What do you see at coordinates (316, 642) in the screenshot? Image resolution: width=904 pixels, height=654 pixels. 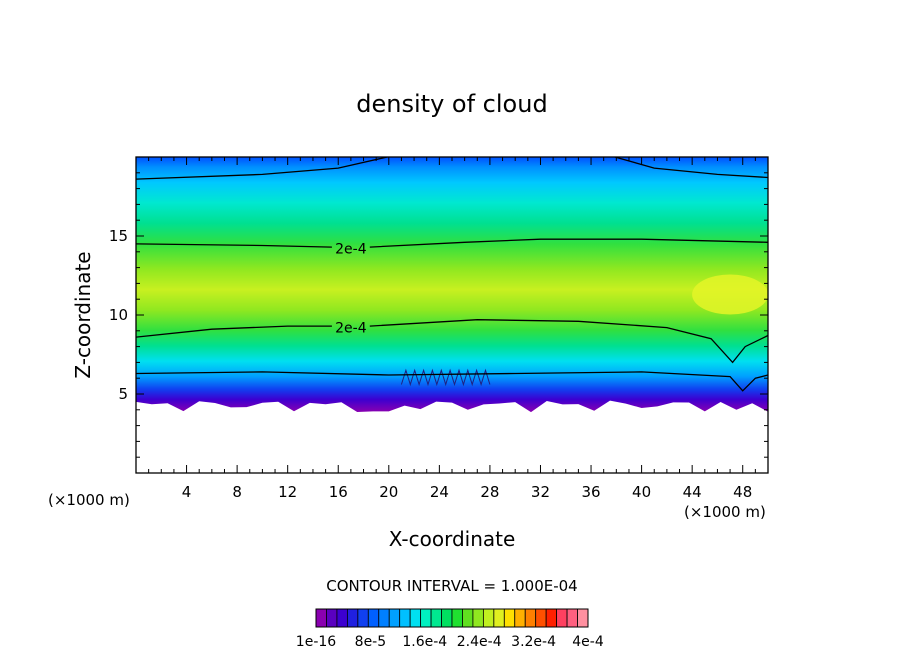 I see `colorbar-tick-label: 1e-16` at bounding box center [316, 642].